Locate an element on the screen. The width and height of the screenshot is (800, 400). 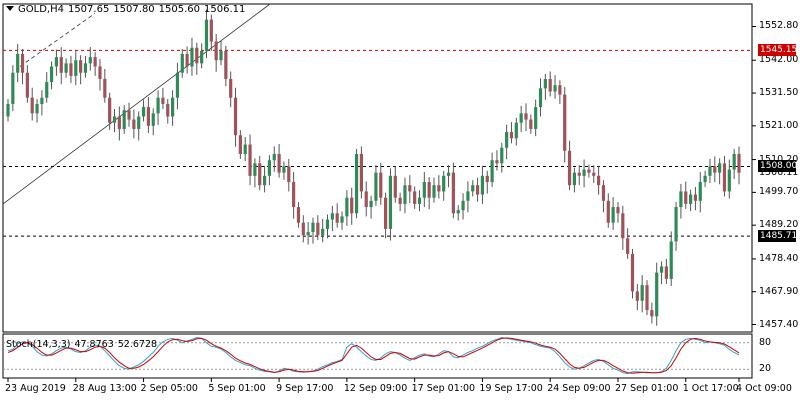
stoch-header: Stoch(14,3,3) 47.8763 52.6728 is located at coordinates (83, 344).